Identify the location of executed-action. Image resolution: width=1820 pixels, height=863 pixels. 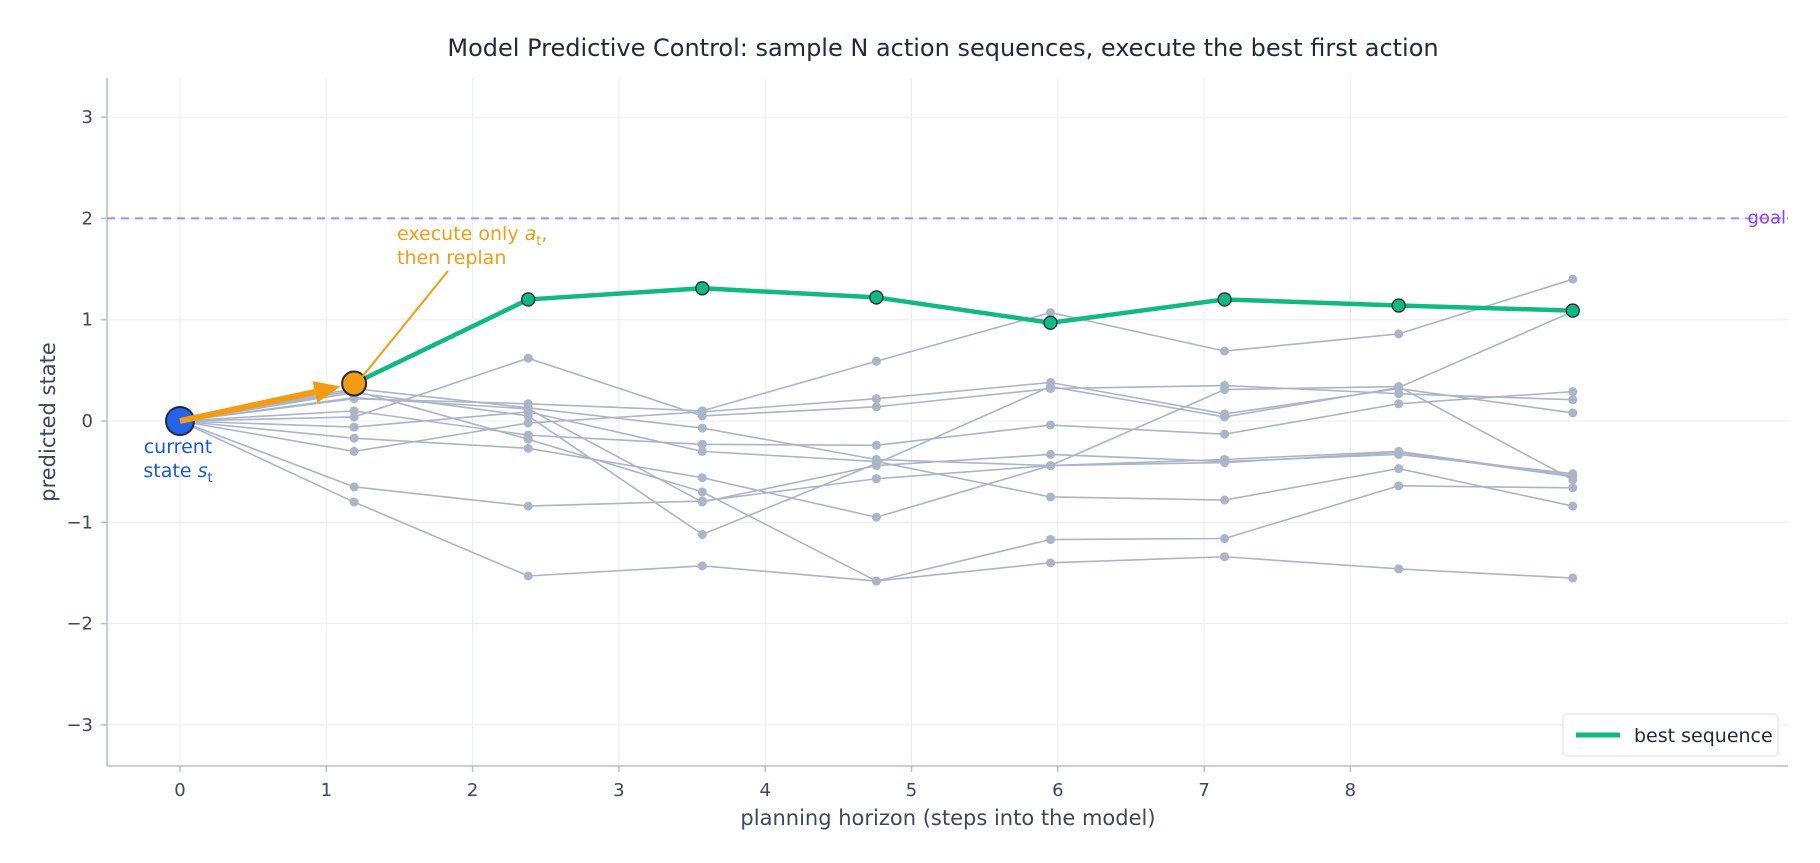
(266, 403).